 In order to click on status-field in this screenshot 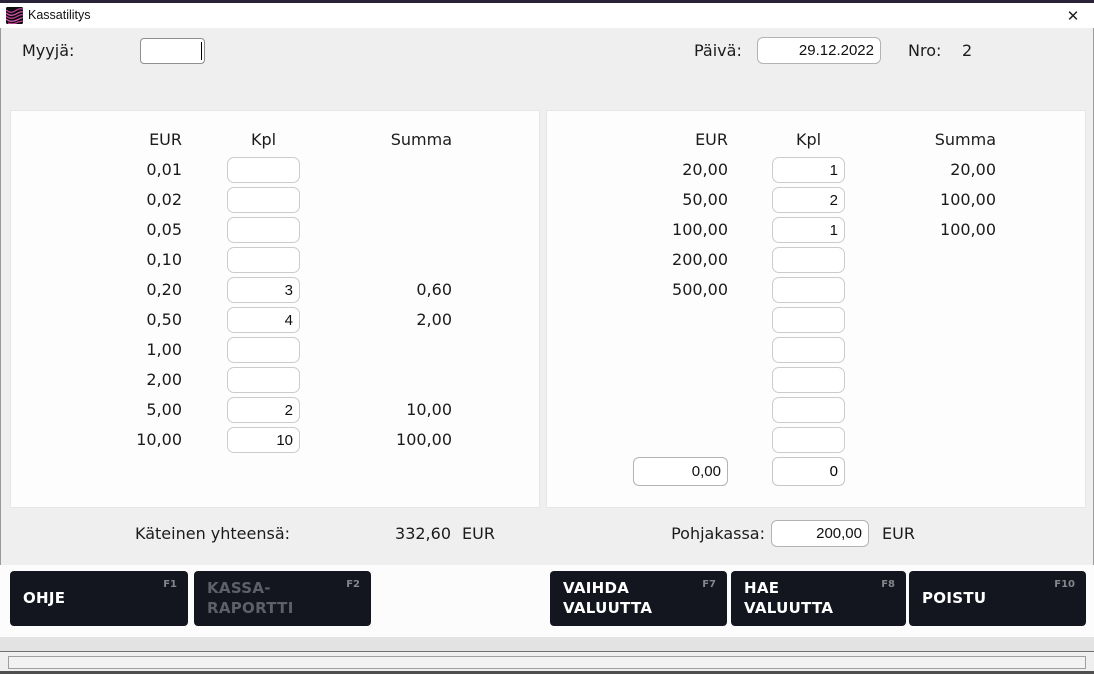, I will do `click(547, 662)`.